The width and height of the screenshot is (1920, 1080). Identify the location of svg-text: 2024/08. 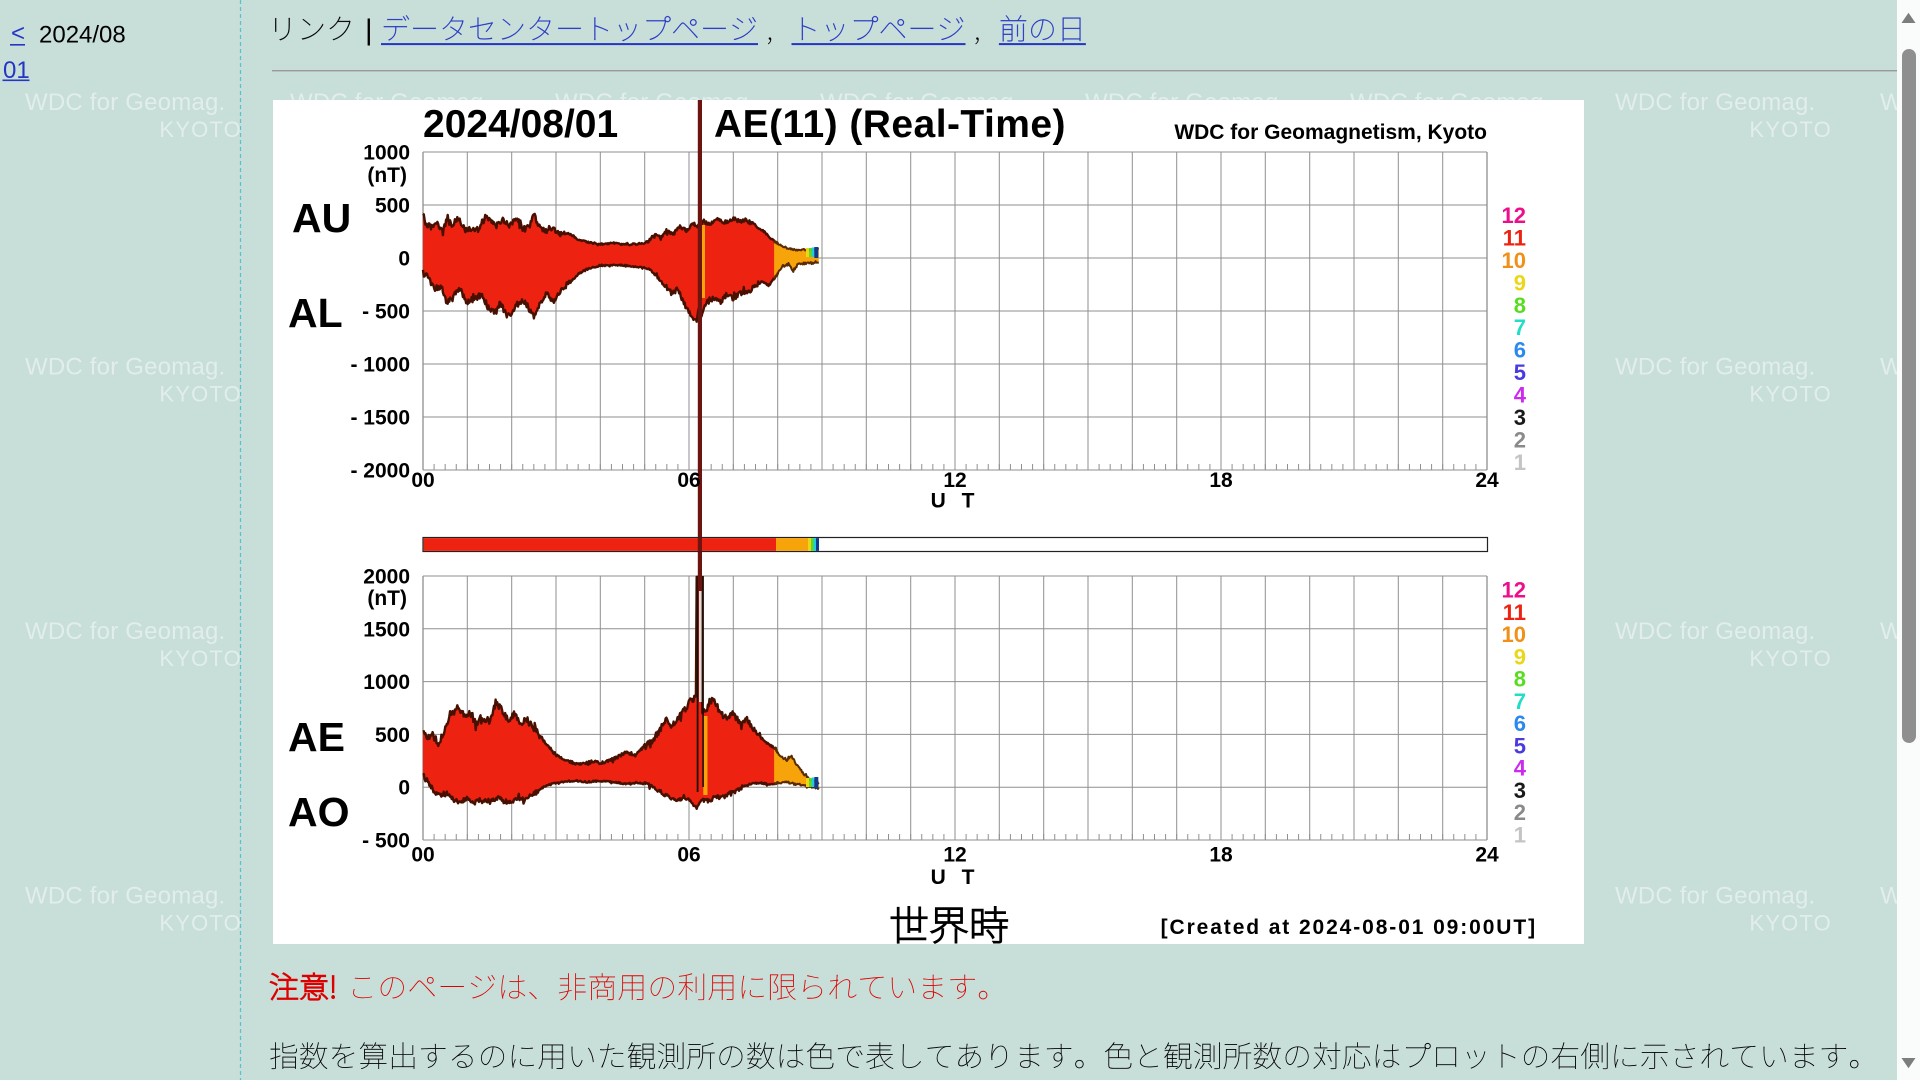
(82, 35).